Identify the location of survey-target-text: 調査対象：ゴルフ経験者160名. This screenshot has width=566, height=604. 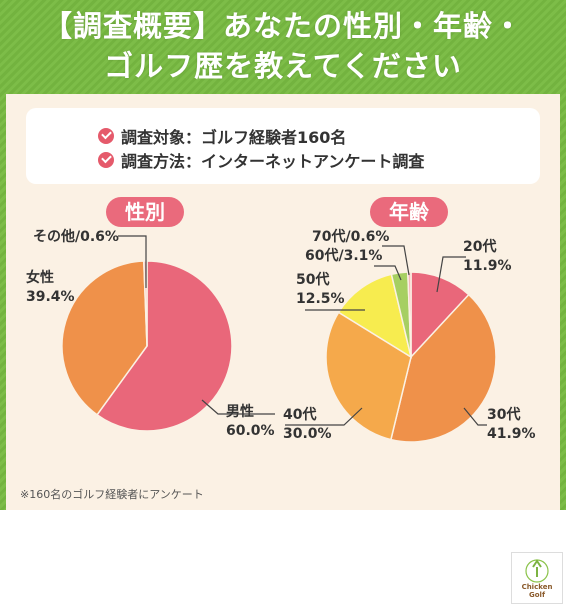
(234, 137).